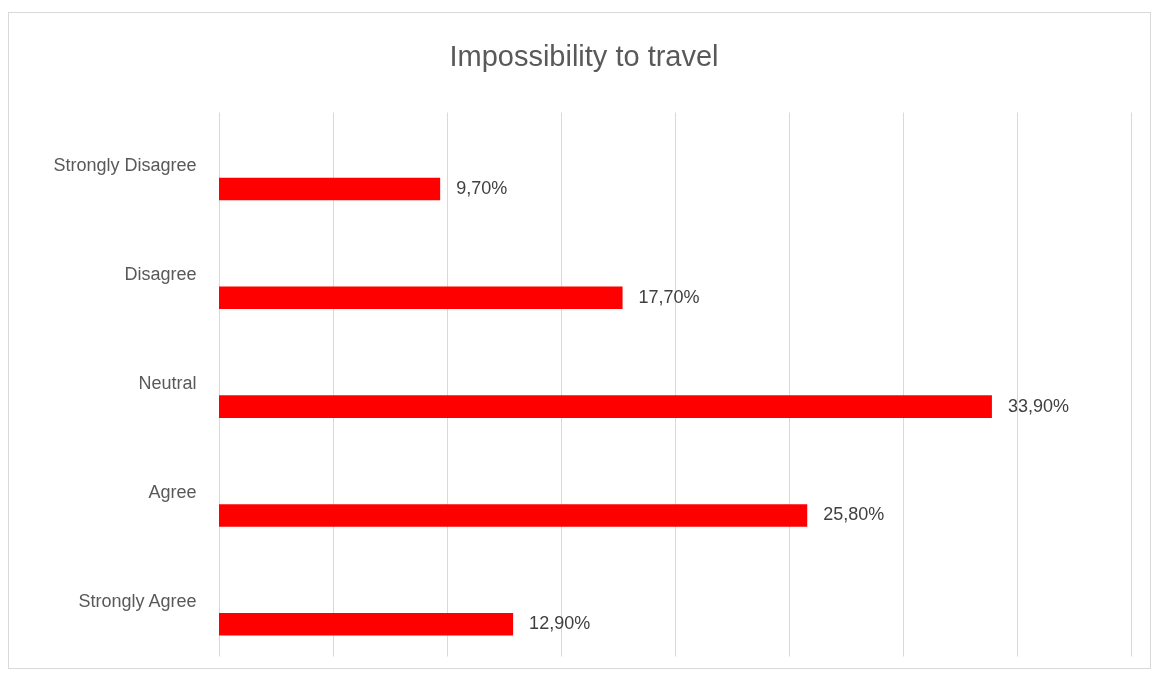 The width and height of the screenshot is (1160, 678). I want to click on y-tick-label: Neutral, so click(167, 383).